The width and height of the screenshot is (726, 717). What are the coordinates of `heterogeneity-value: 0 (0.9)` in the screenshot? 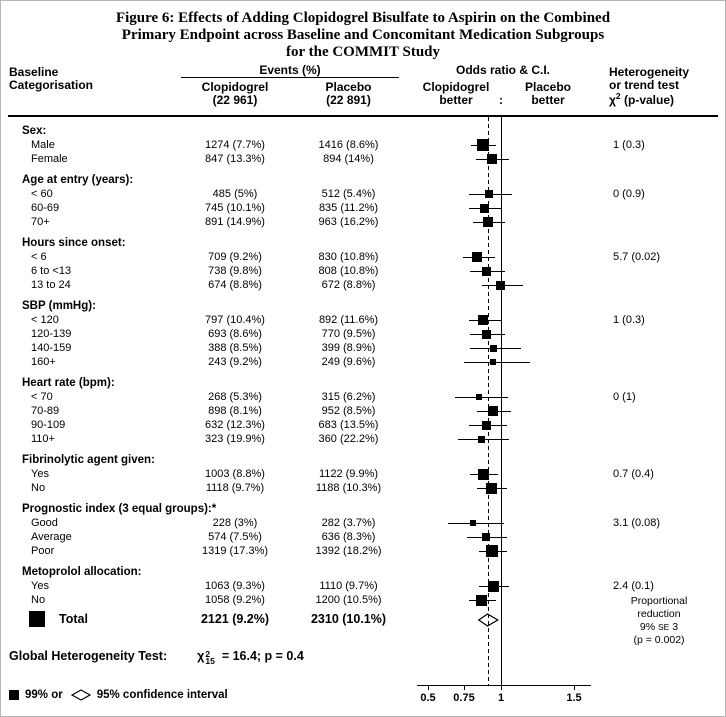 It's located at (629, 194).